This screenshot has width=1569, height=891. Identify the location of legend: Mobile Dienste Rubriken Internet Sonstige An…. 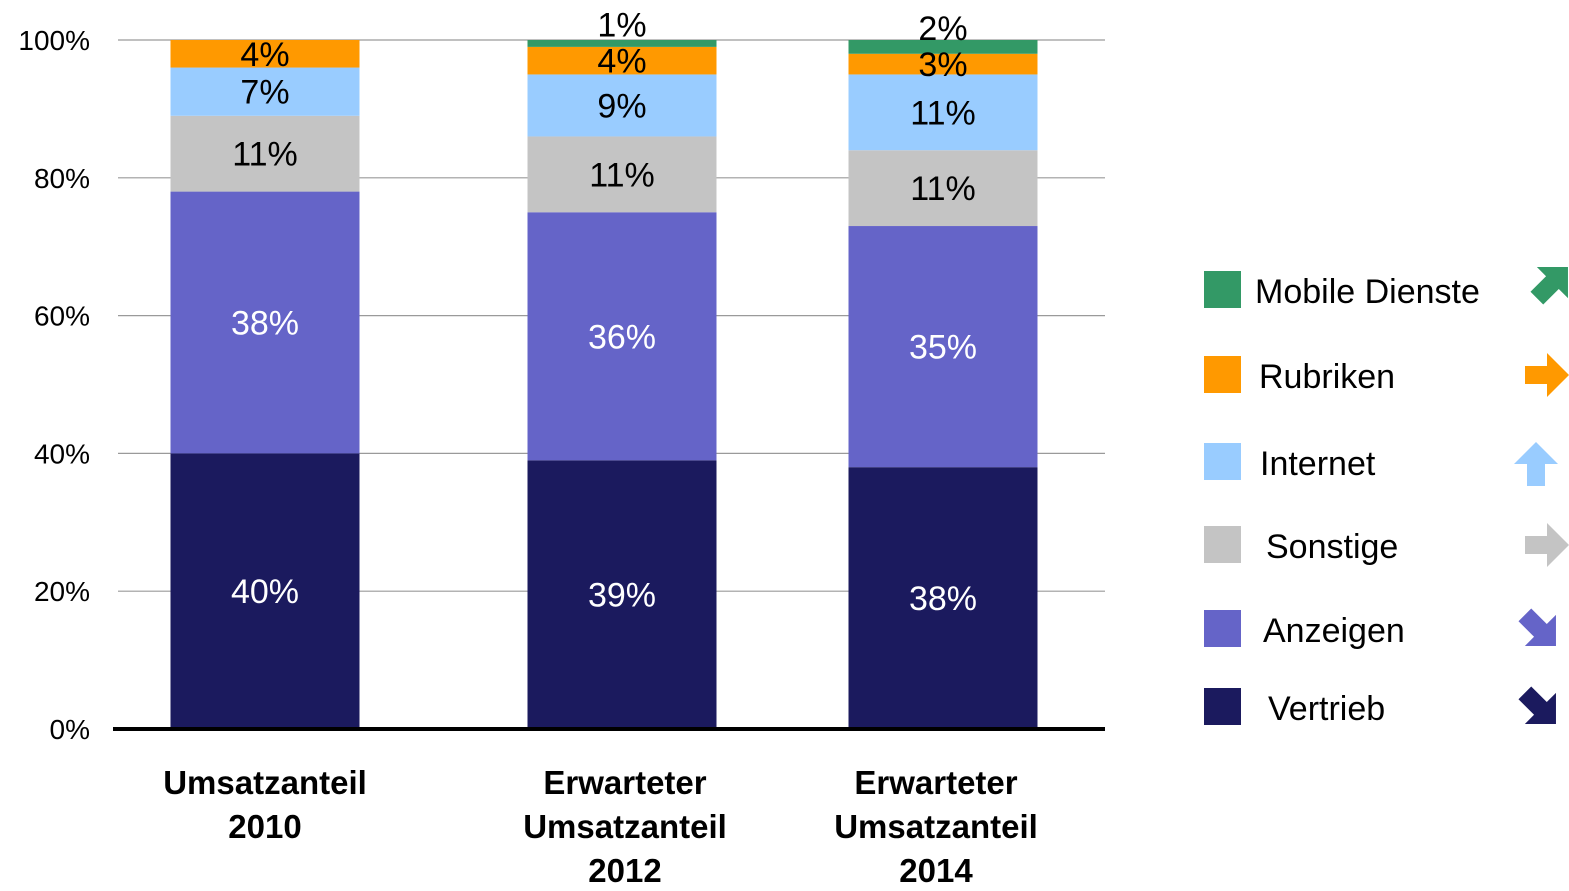
(1386, 497).